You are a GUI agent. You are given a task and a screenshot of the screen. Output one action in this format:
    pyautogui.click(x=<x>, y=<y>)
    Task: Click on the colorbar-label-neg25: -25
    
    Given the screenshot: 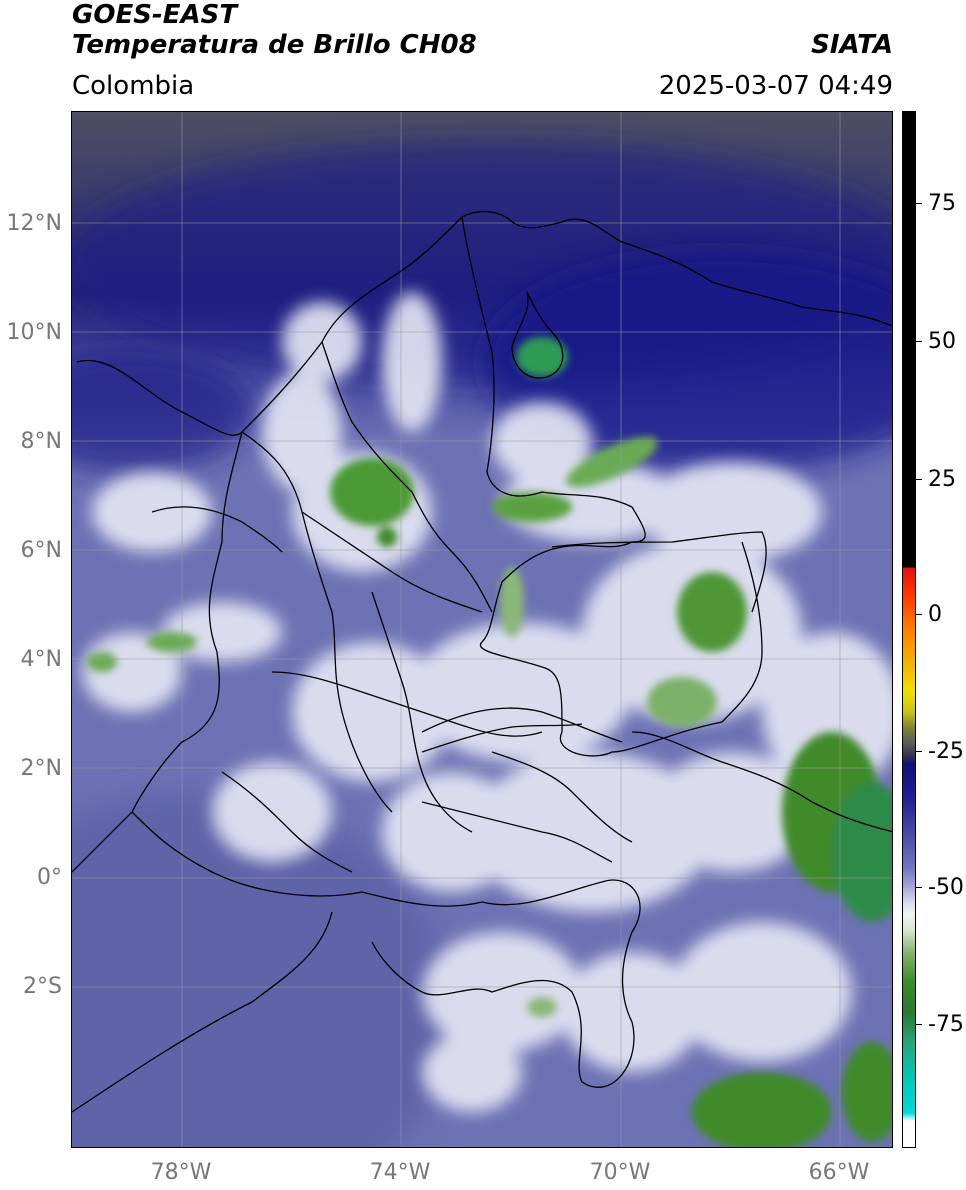 What is the action you would take?
    pyautogui.click(x=946, y=751)
    